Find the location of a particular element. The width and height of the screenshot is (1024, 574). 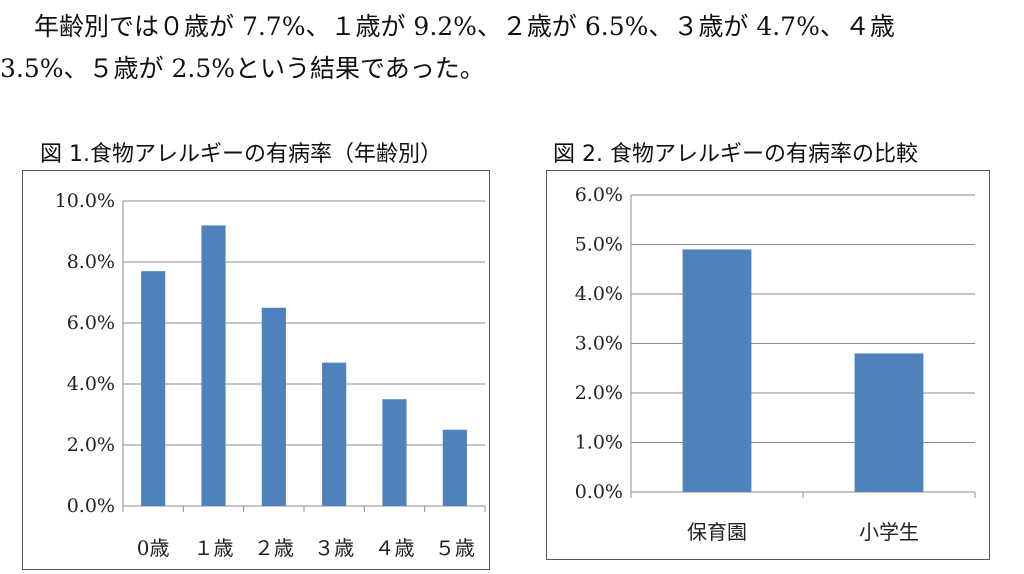

chart1-ytick-label: 2.0% is located at coordinates (91, 445).